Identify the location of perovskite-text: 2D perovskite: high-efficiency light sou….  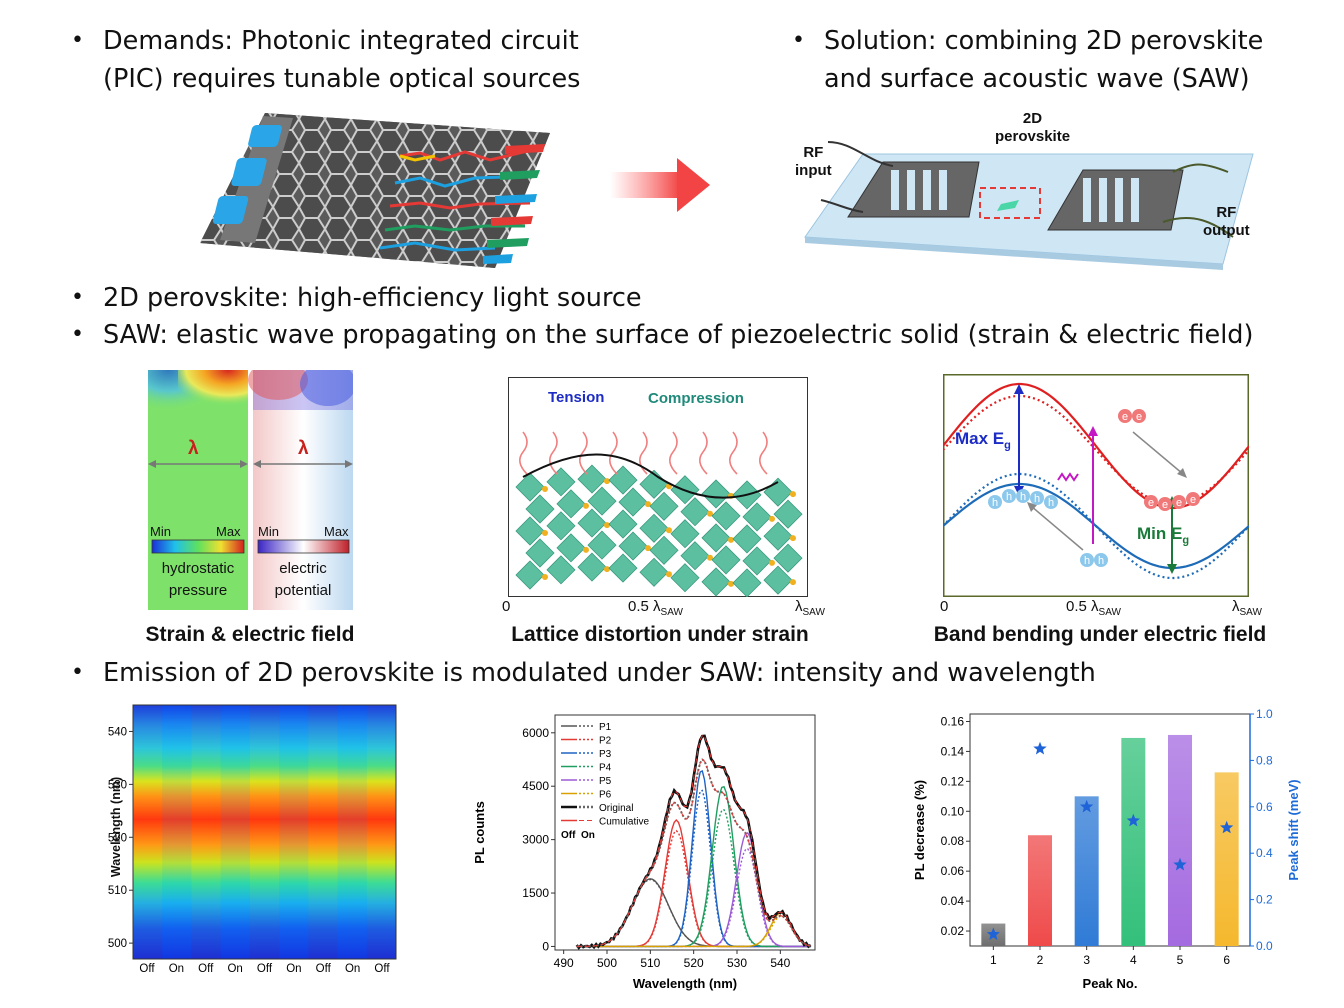
(372, 298).